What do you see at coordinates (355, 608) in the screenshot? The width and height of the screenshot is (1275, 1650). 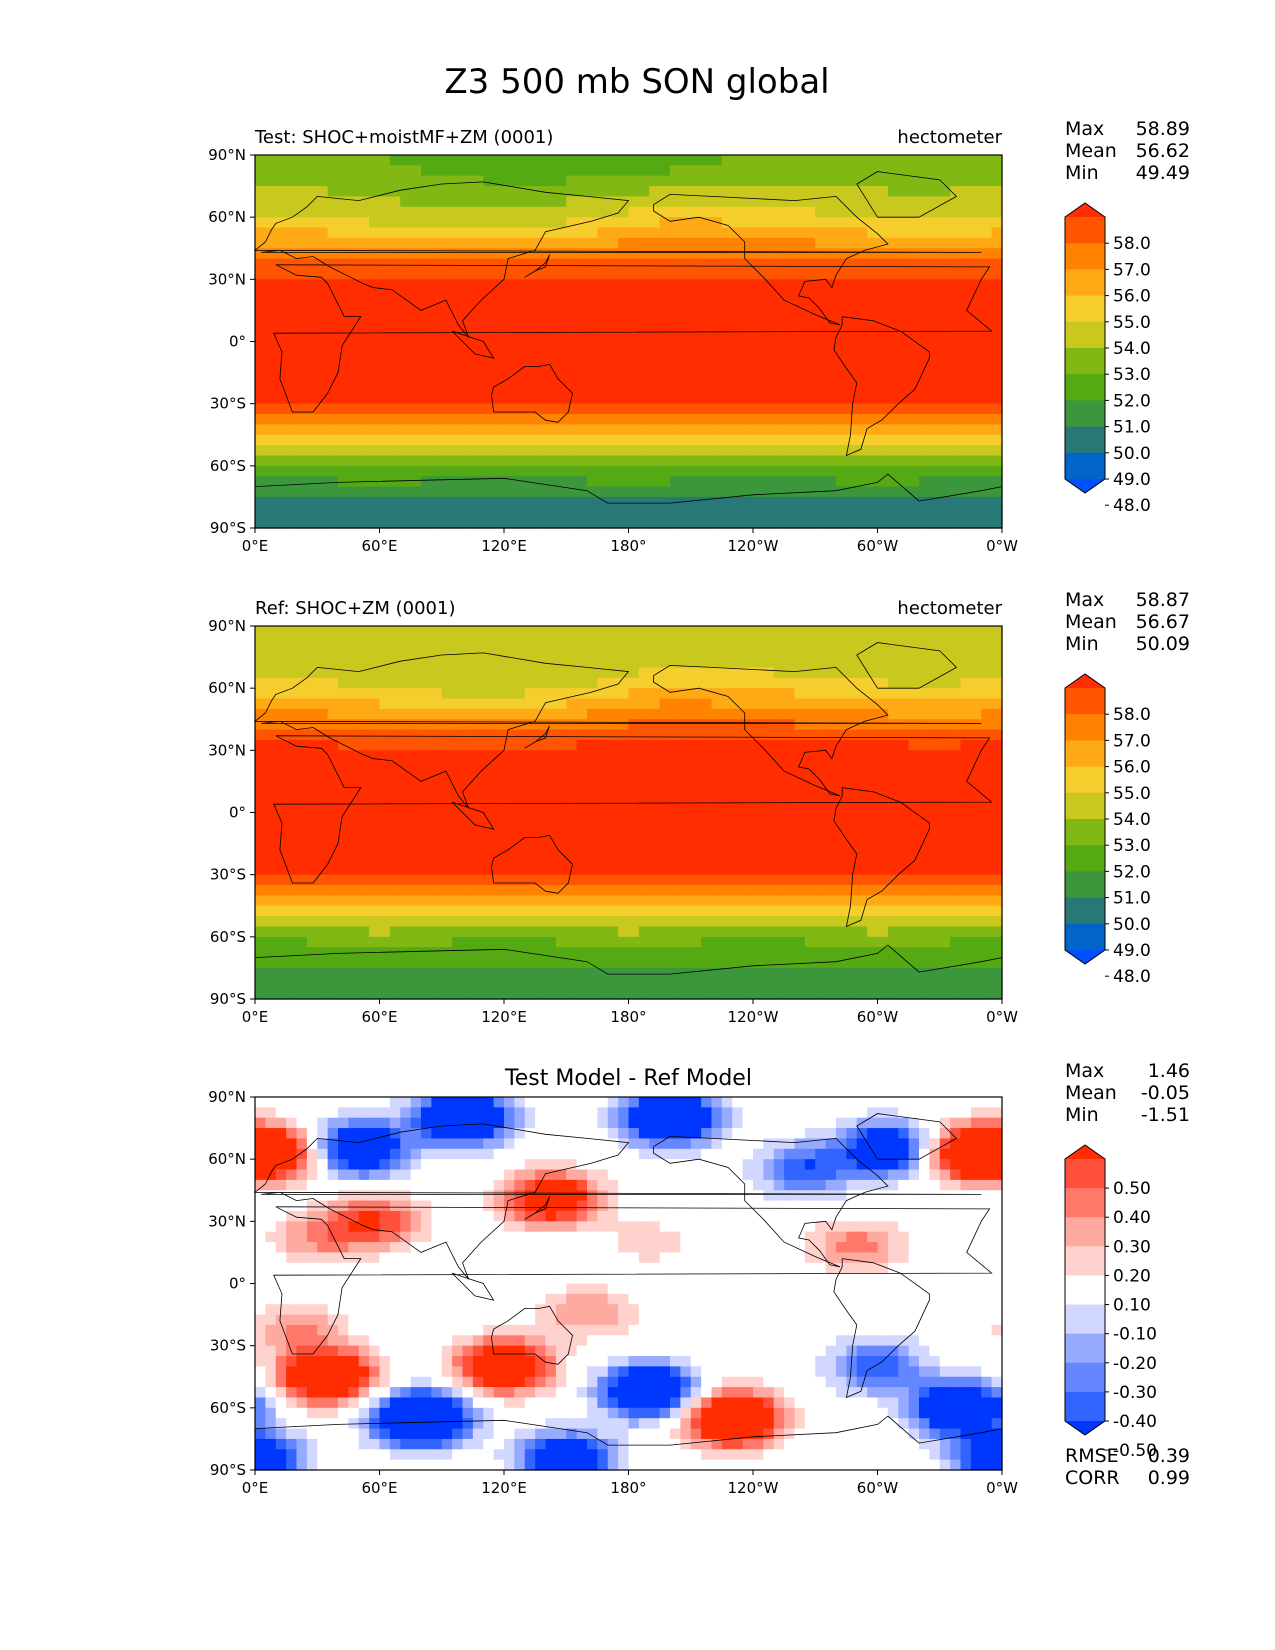 I see `panel-title-left: Ref: SHOC+ZM (0001)` at bounding box center [355, 608].